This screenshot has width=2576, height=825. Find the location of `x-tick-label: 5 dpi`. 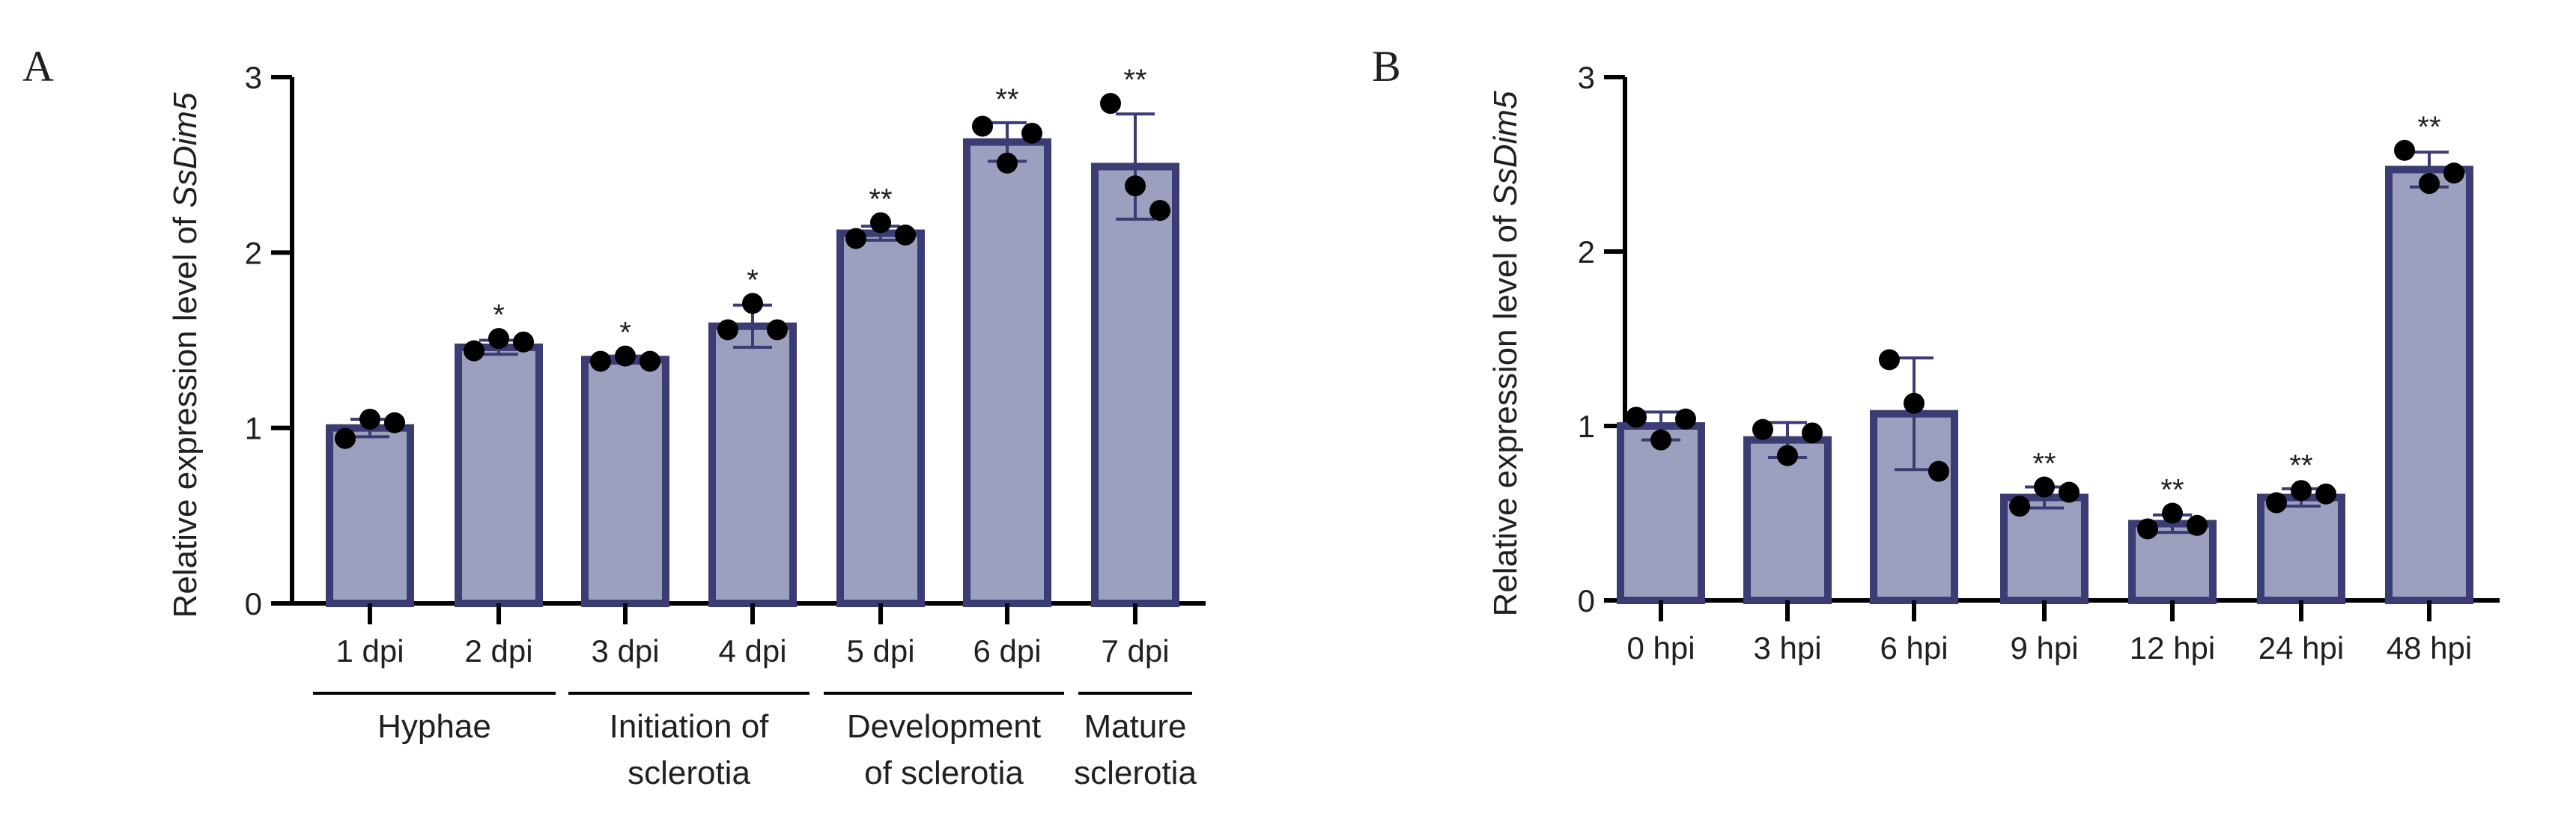

x-tick-label: 5 dpi is located at coordinates (880, 651).